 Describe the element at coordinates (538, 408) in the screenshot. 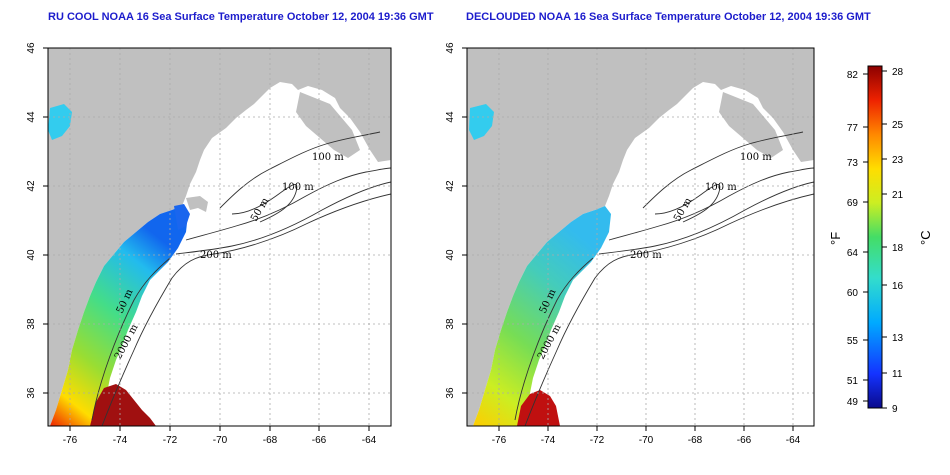

I see `warm-gulf-stream-patch` at that location.